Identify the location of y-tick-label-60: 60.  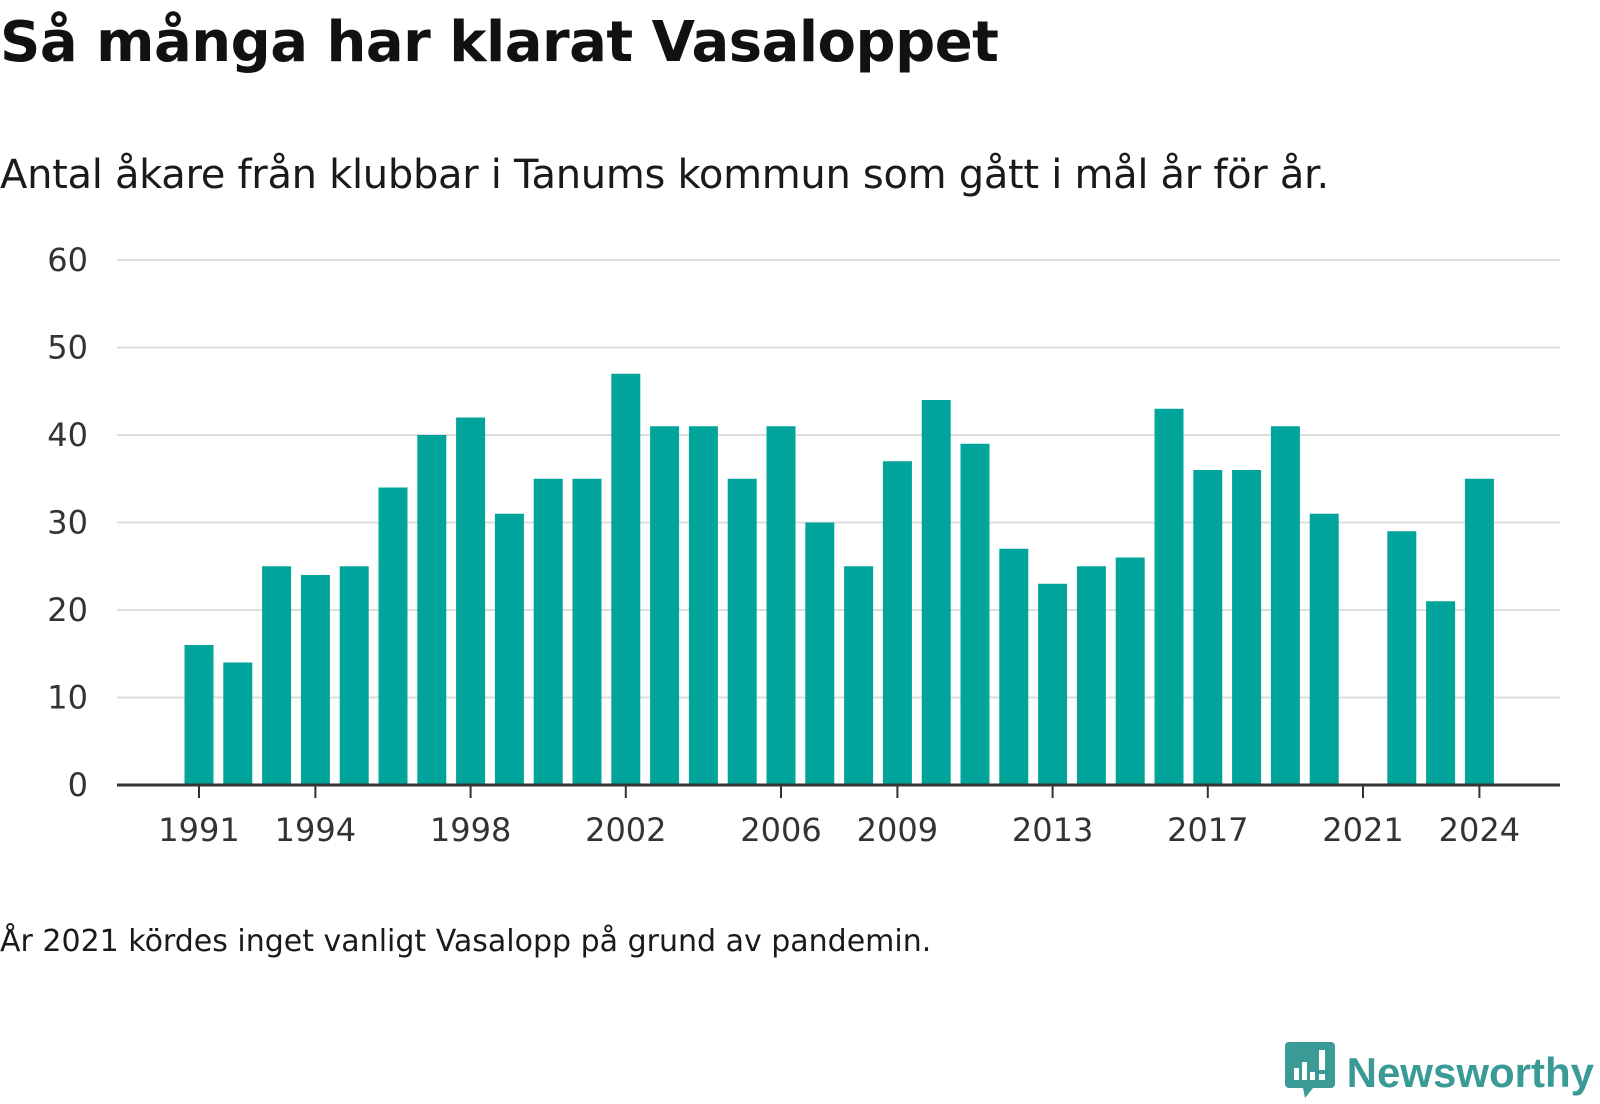
(67, 260).